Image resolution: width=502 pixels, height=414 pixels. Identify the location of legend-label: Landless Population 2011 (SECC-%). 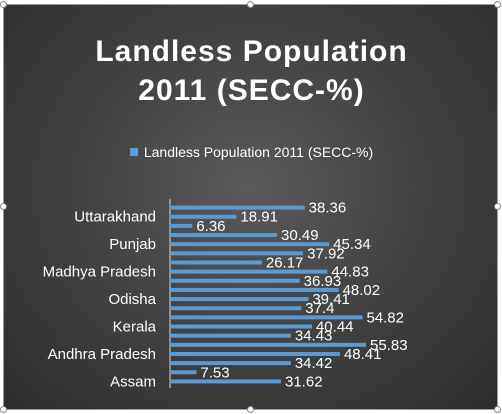
(258, 152).